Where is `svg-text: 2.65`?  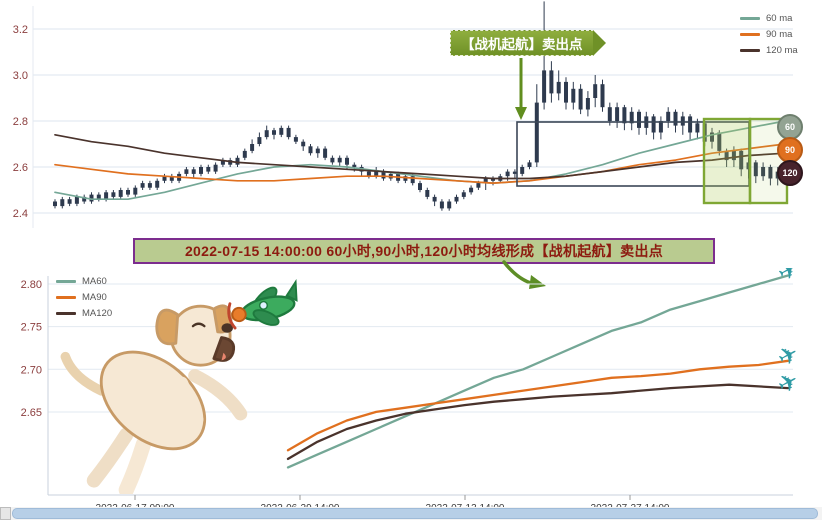 svg-text: 2.65 is located at coordinates (31, 413).